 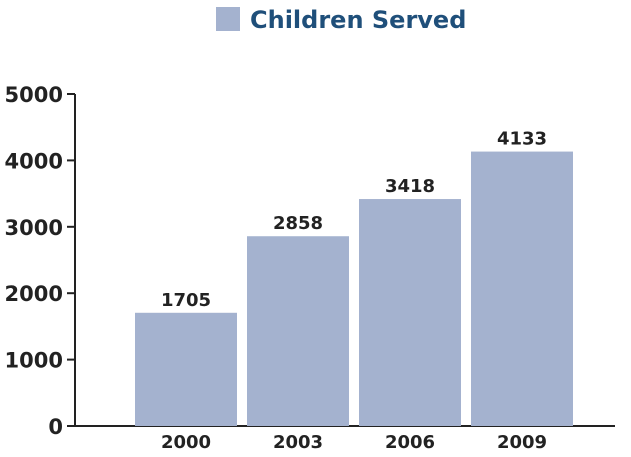 I want to click on x-tick-label-2003: 2003, so click(x=298, y=442).